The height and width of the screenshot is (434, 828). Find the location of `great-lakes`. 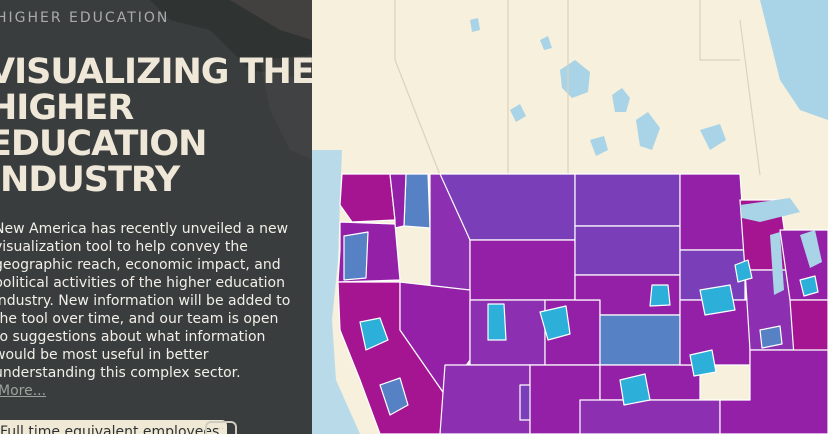

great-lakes is located at coordinates (781, 246).